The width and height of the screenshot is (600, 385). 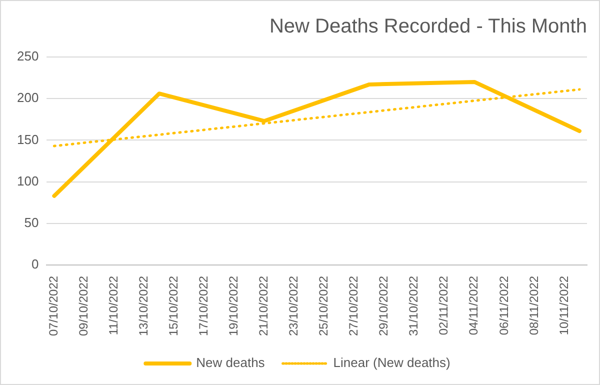 I want to click on x-tick-label: 09/10/2022, so click(x=83, y=306).